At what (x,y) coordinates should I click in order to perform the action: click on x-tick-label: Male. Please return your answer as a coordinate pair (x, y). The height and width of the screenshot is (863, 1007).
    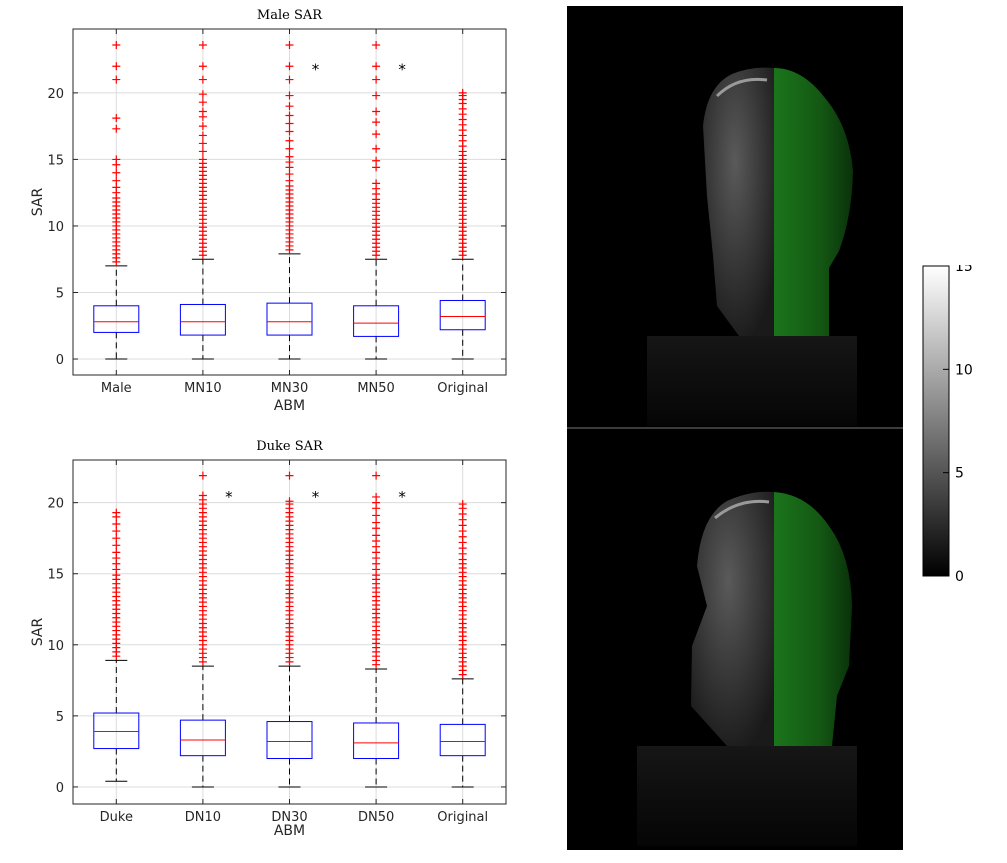
    Looking at the image, I should click on (116, 388).